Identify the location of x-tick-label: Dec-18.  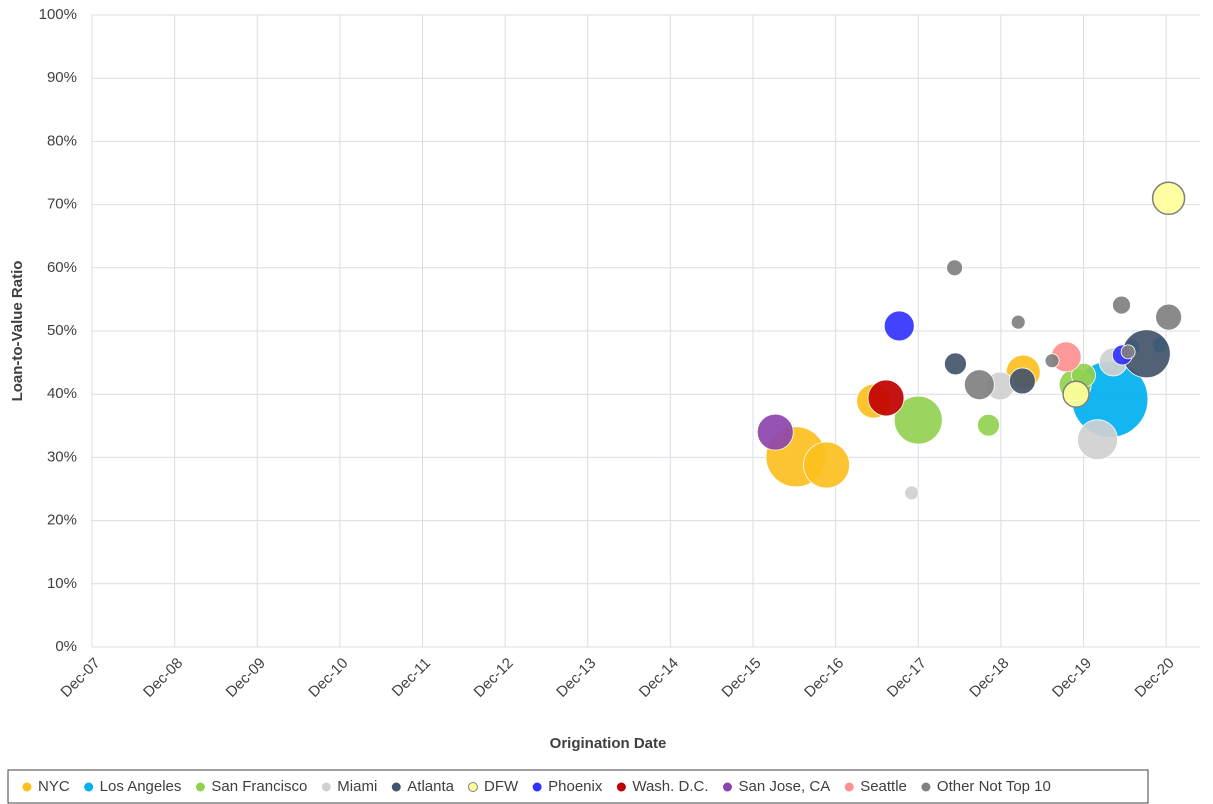
(989, 678).